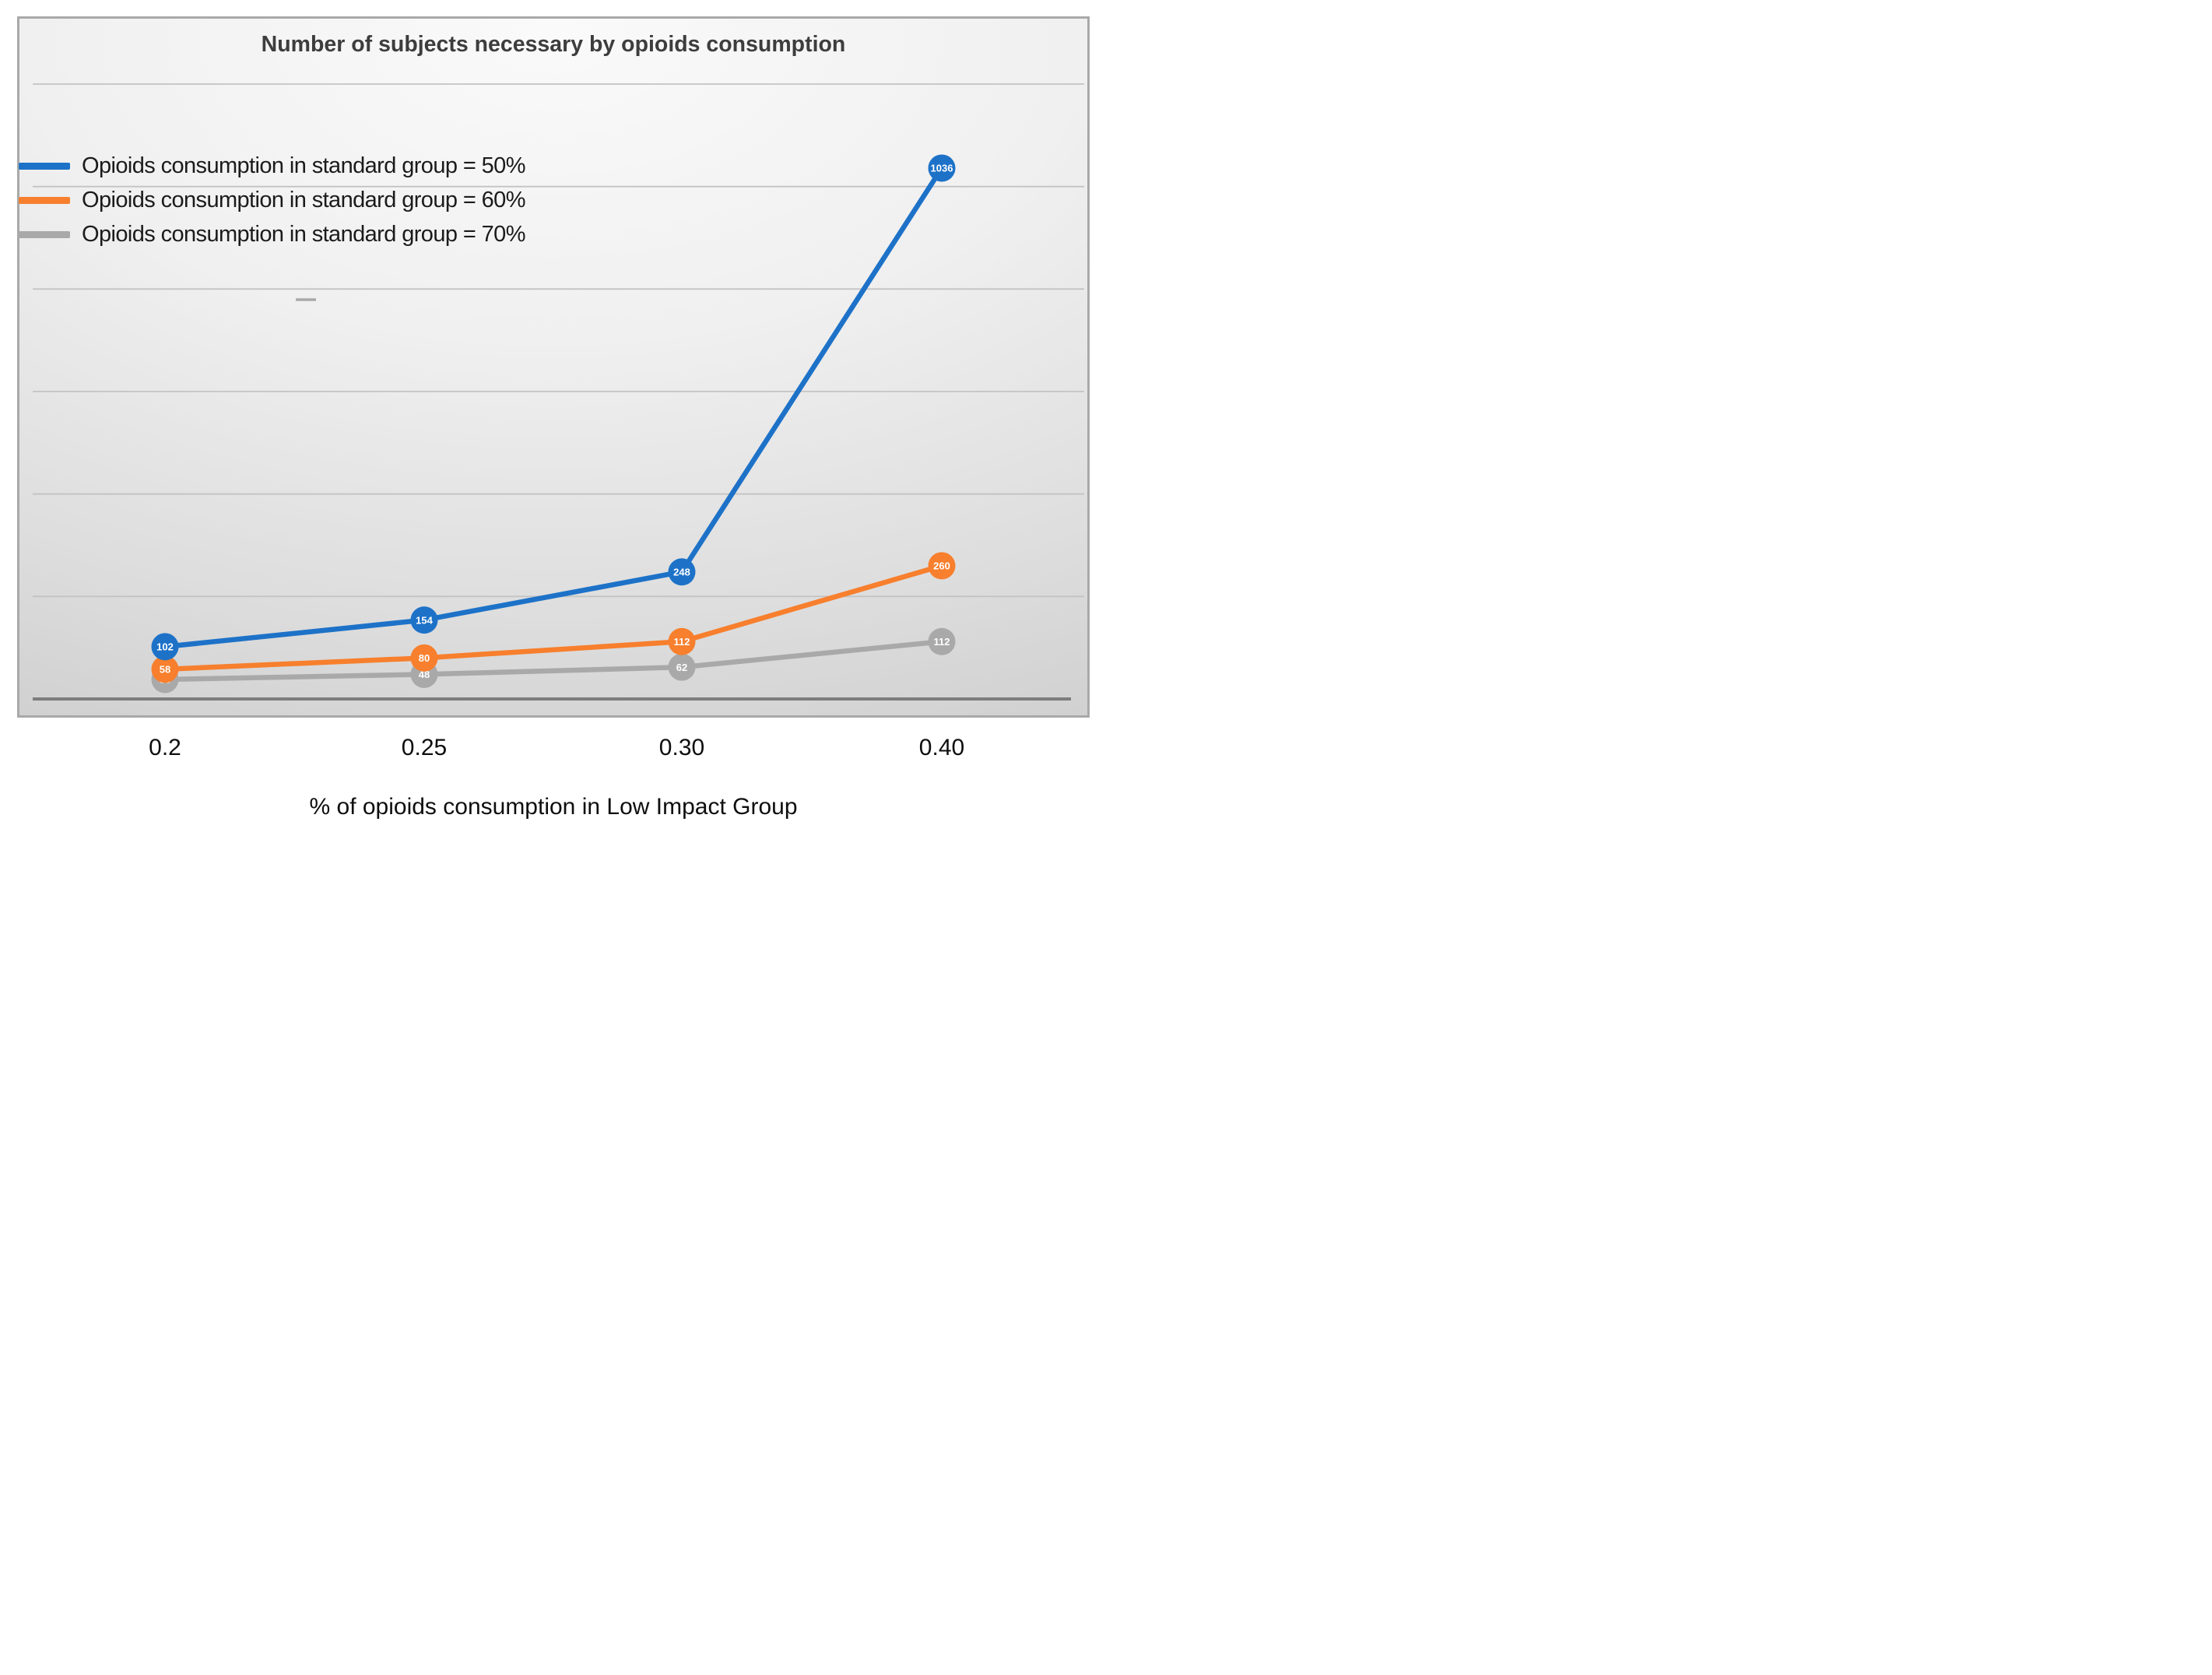 This screenshot has width=2212, height=1675. Describe the element at coordinates (941, 747) in the screenshot. I see `x-tick-label: 0.40` at that location.